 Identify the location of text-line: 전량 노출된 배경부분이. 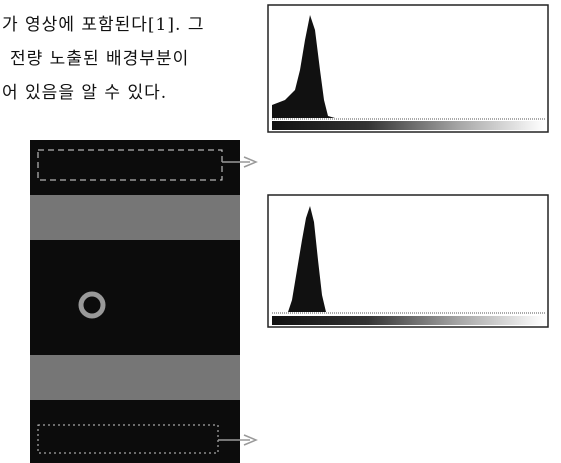
(100, 59).